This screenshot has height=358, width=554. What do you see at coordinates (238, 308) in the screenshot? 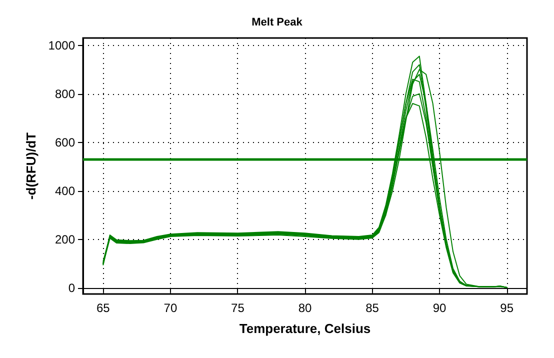
I see `x-tick-label: 75` at bounding box center [238, 308].